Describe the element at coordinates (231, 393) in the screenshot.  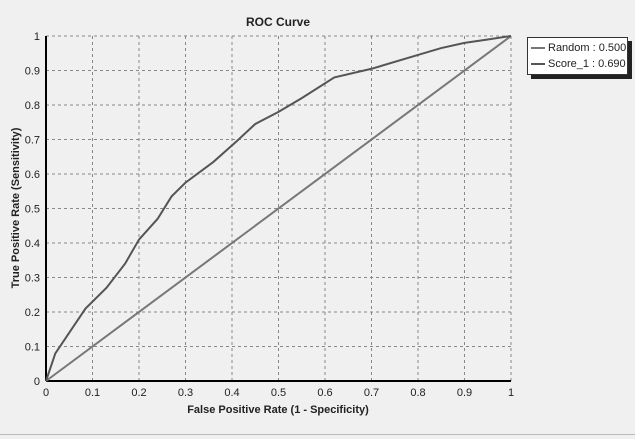
I see `x-tick-label: 0.4` at that location.